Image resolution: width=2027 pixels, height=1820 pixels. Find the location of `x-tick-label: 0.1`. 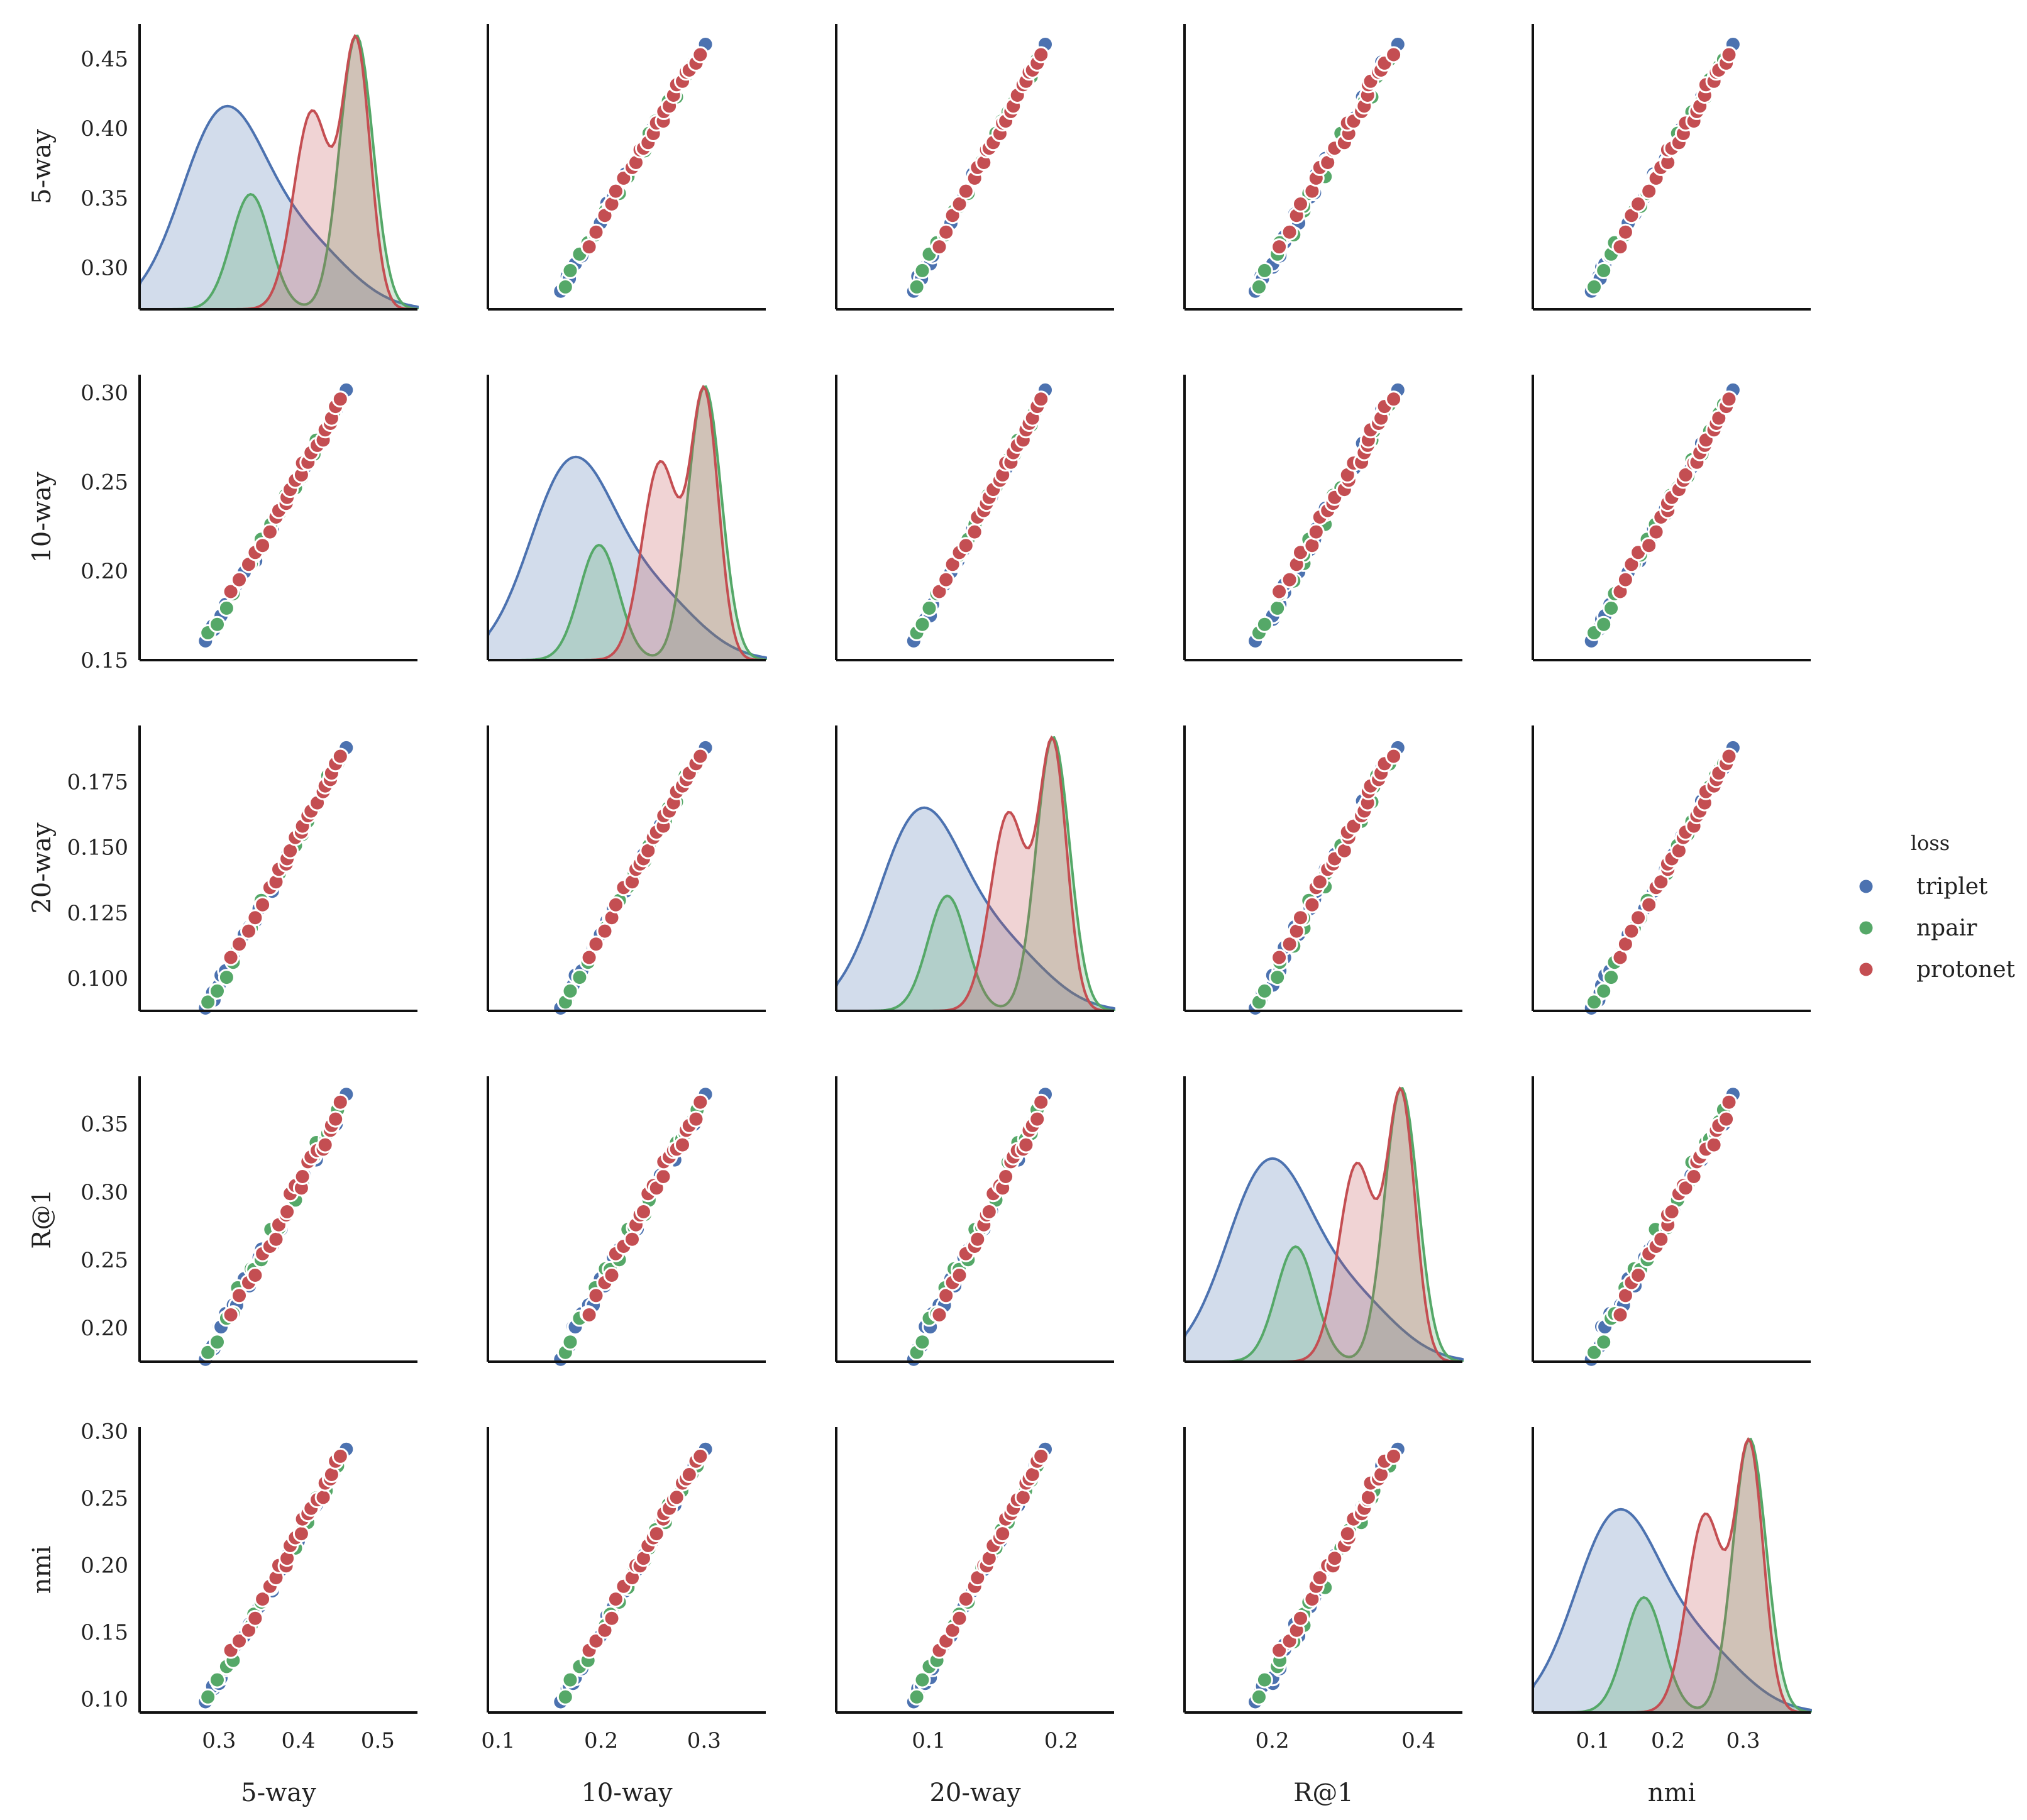

x-tick-label: 0.1 is located at coordinates (498, 1740).